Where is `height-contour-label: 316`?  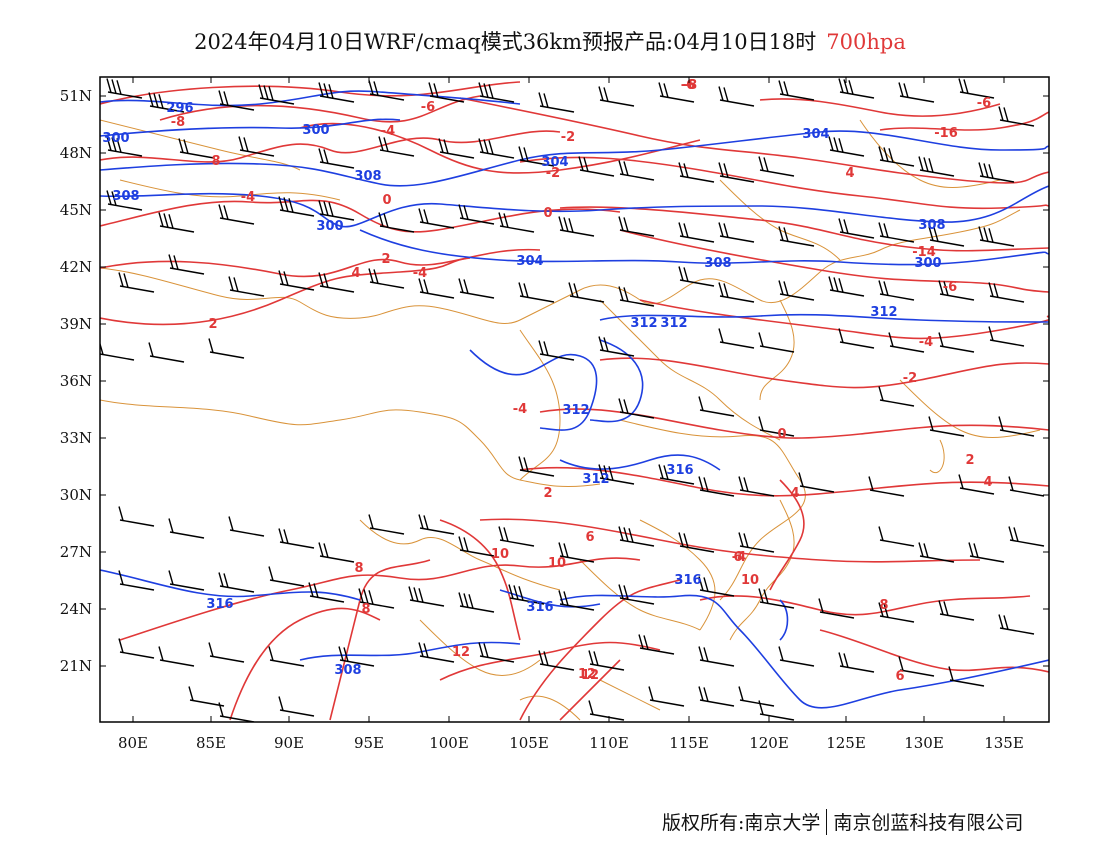
height-contour-label: 316 is located at coordinates (679, 470).